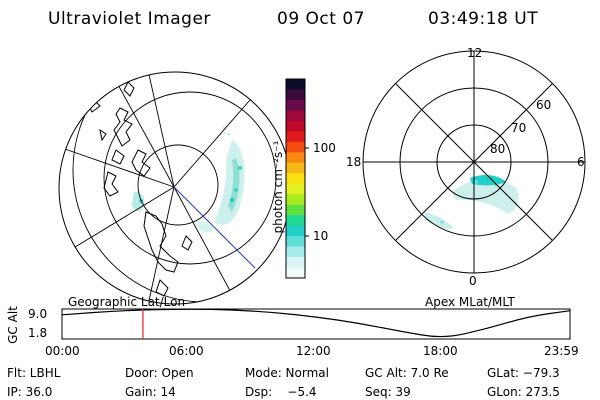  Describe the element at coordinates (324, 148) in the screenshot. I see `colorbar-tick-100: 100` at that location.